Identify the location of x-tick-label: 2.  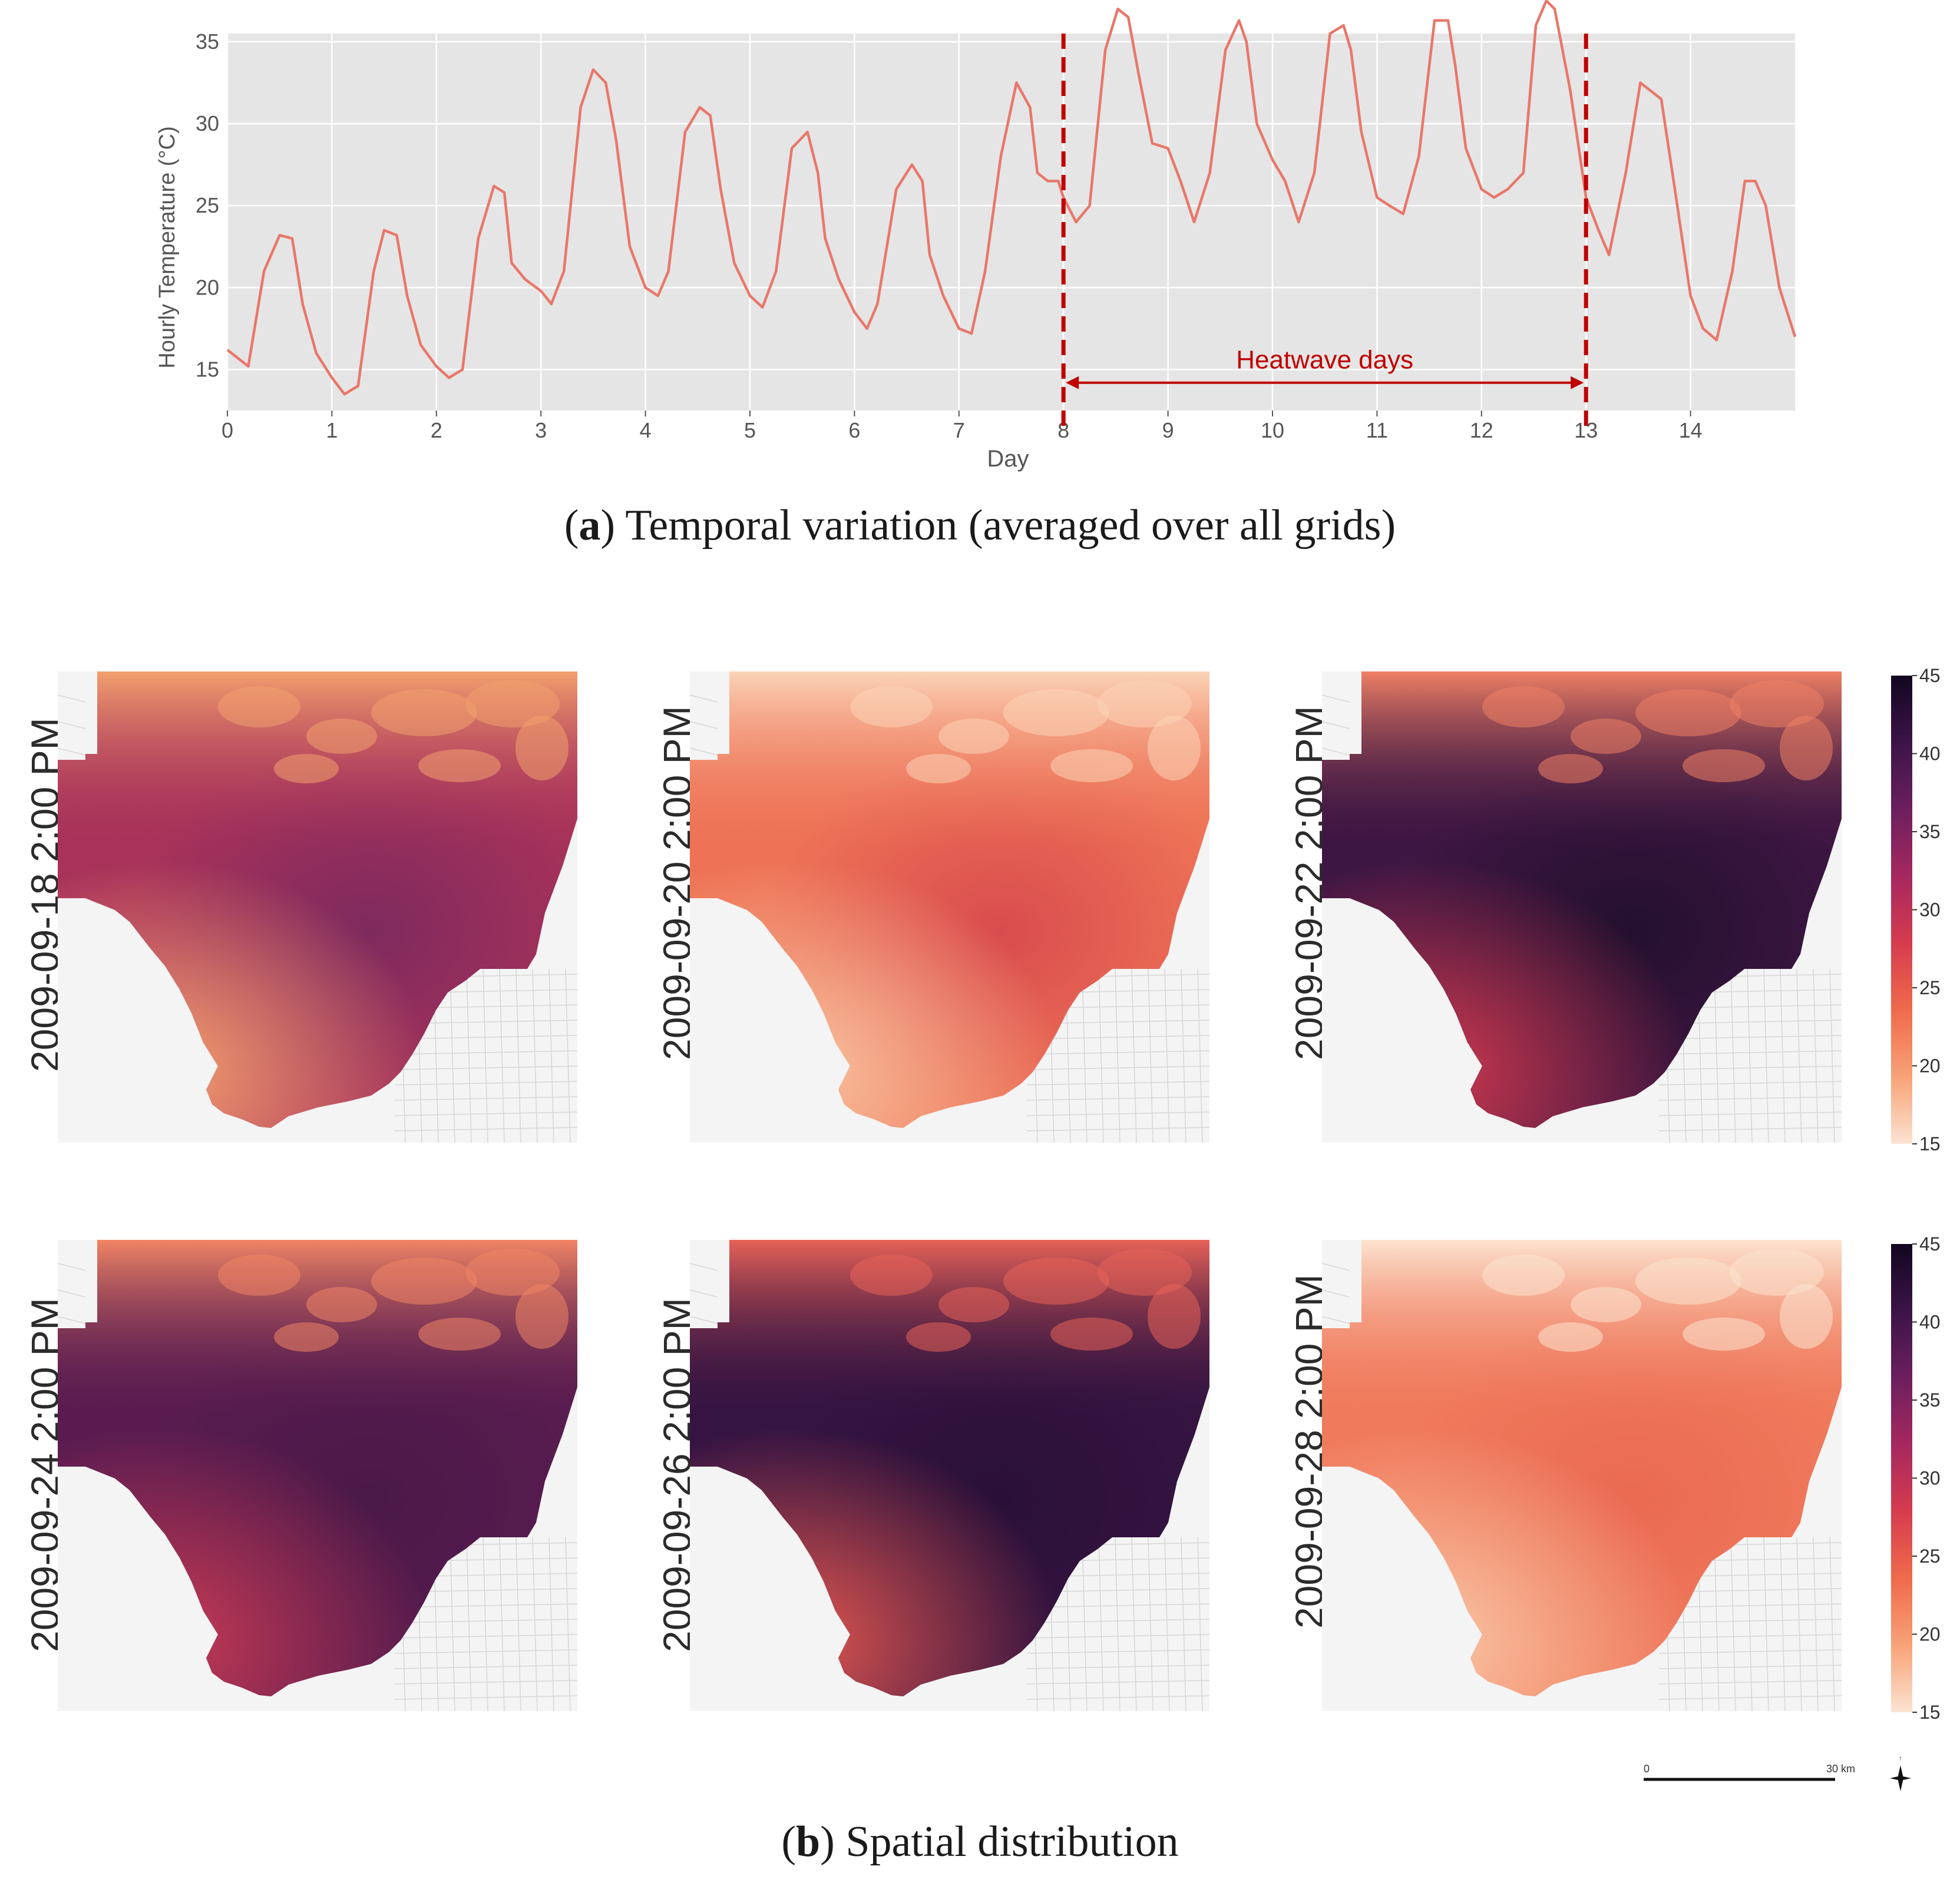
(437, 430).